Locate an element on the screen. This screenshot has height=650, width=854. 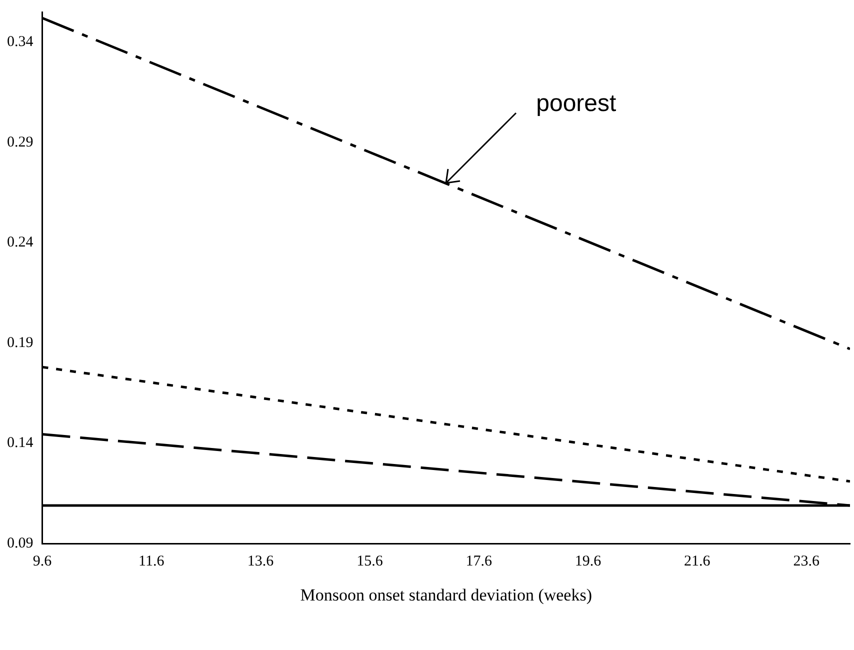
x-tick-label: 17.6 is located at coordinates (479, 562).